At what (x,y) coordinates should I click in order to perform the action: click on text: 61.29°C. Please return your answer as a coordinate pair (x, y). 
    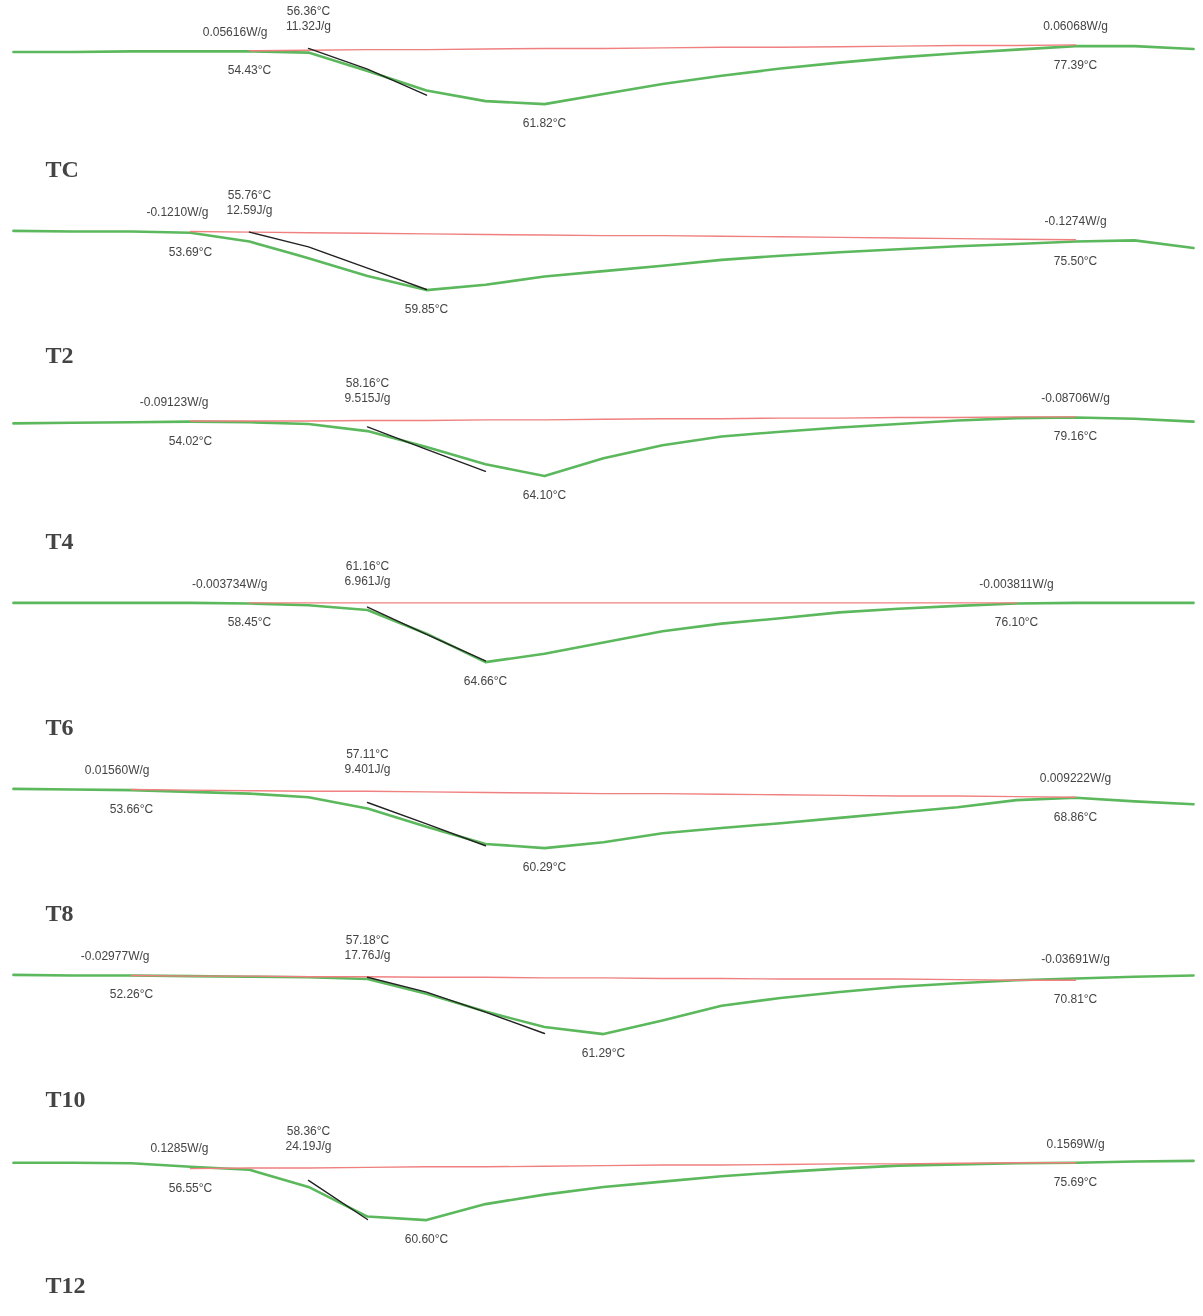
    Looking at the image, I should click on (603, 1053).